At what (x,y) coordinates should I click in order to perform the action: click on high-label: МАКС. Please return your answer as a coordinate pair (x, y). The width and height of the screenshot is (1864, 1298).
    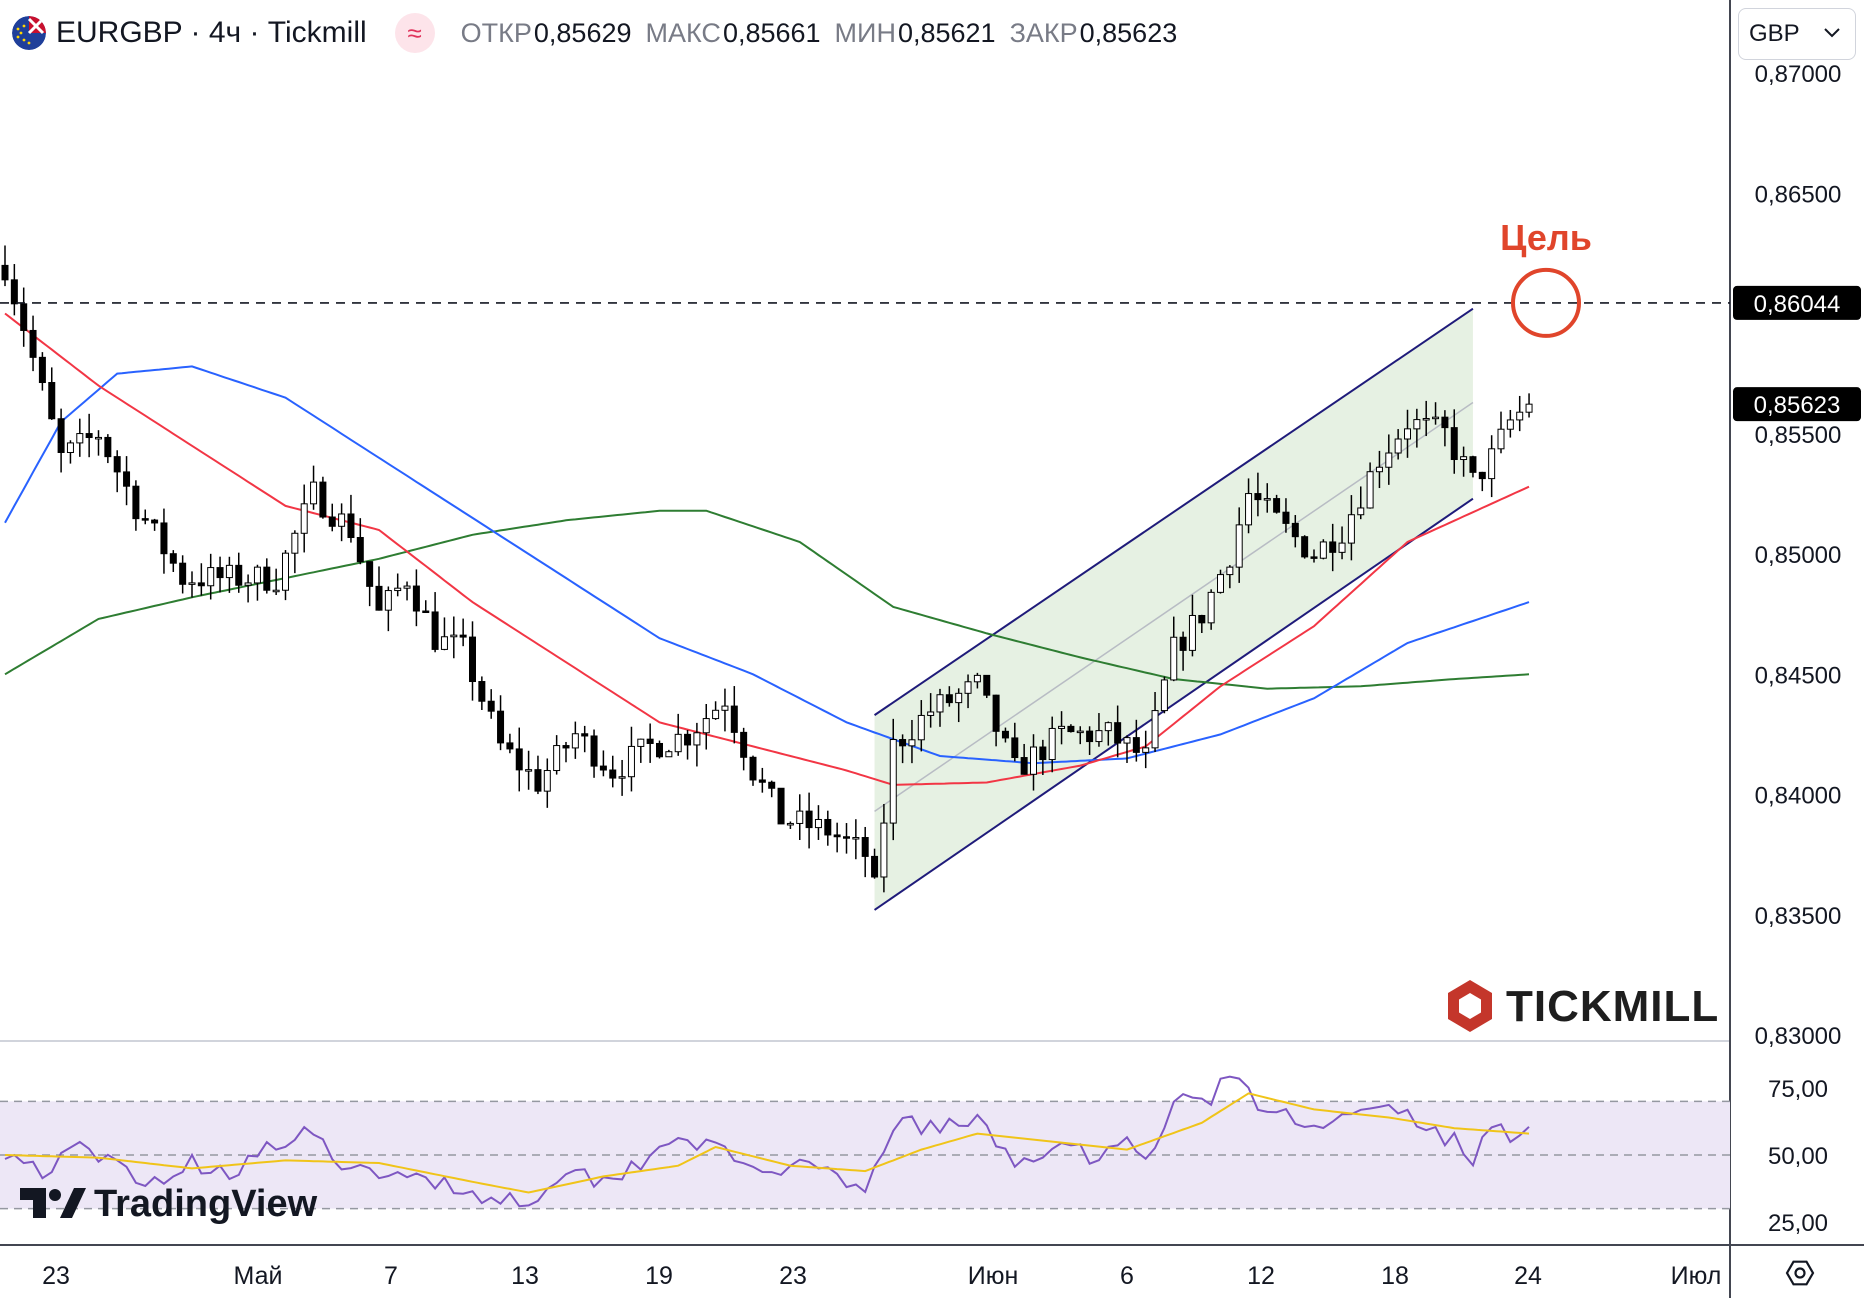
    Looking at the image, I should click on (683, 32).